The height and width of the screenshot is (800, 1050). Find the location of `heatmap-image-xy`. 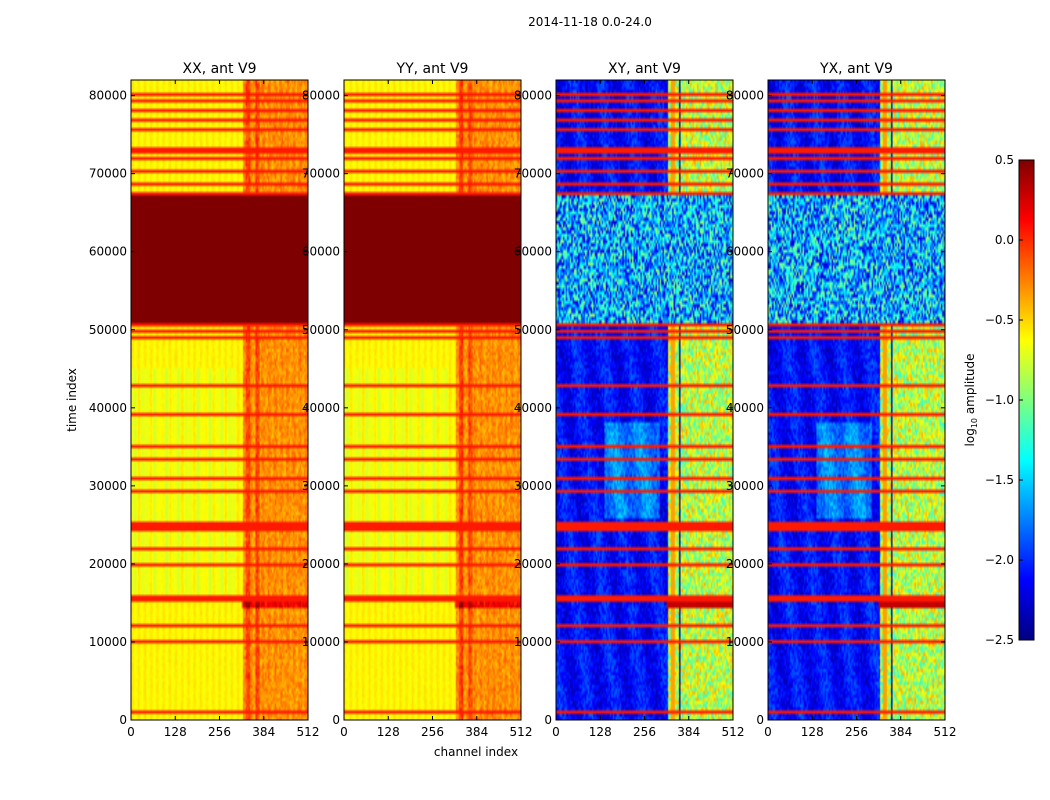

heatmap-image-xy is located at coordinates (644, 400).